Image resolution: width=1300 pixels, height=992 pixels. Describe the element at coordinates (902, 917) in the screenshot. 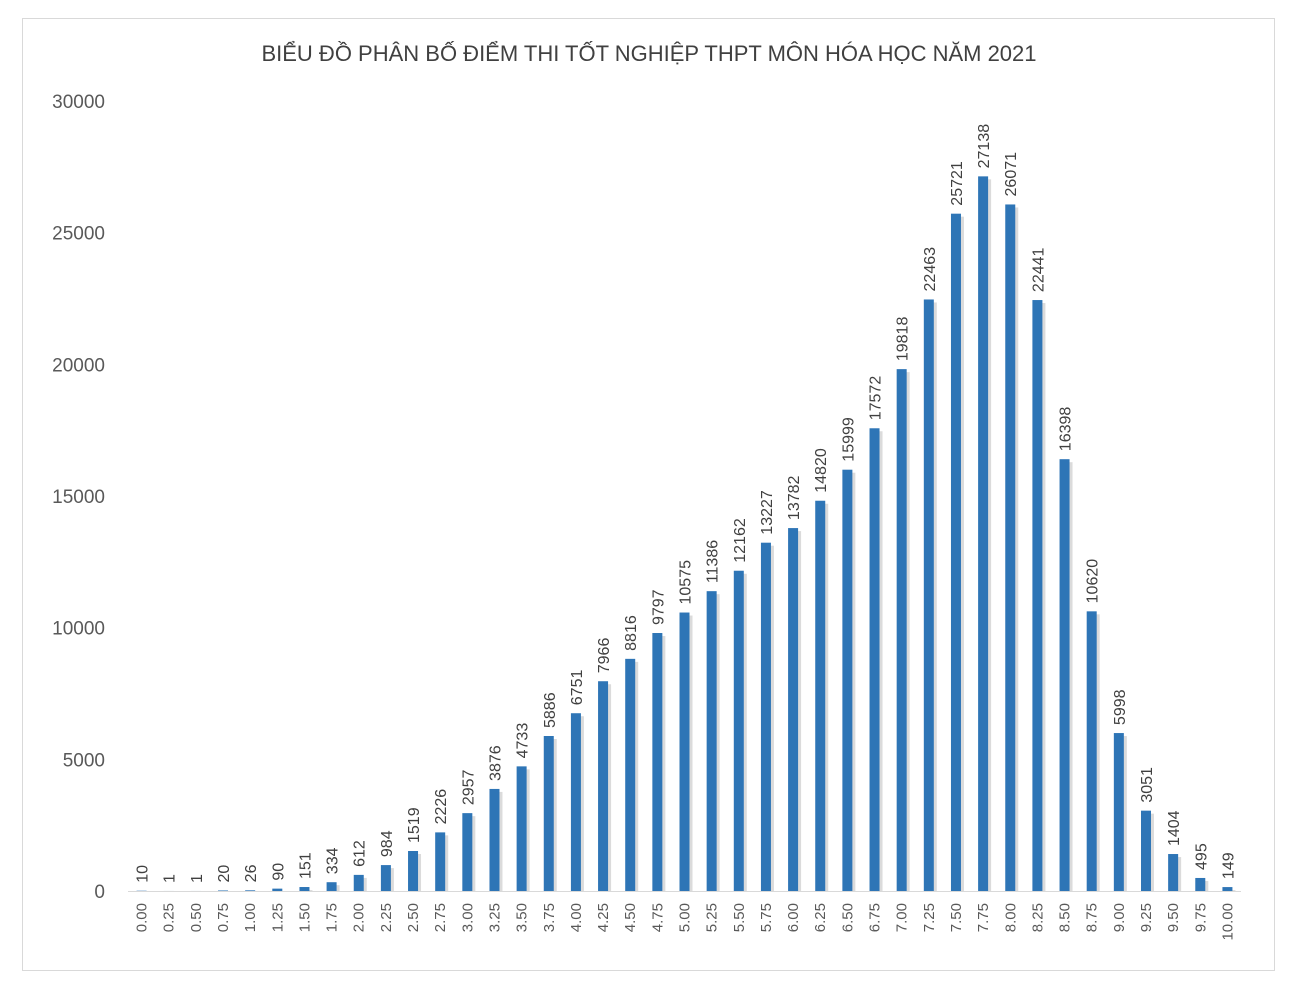

I see `x-tick-label: 7.00` at that location.